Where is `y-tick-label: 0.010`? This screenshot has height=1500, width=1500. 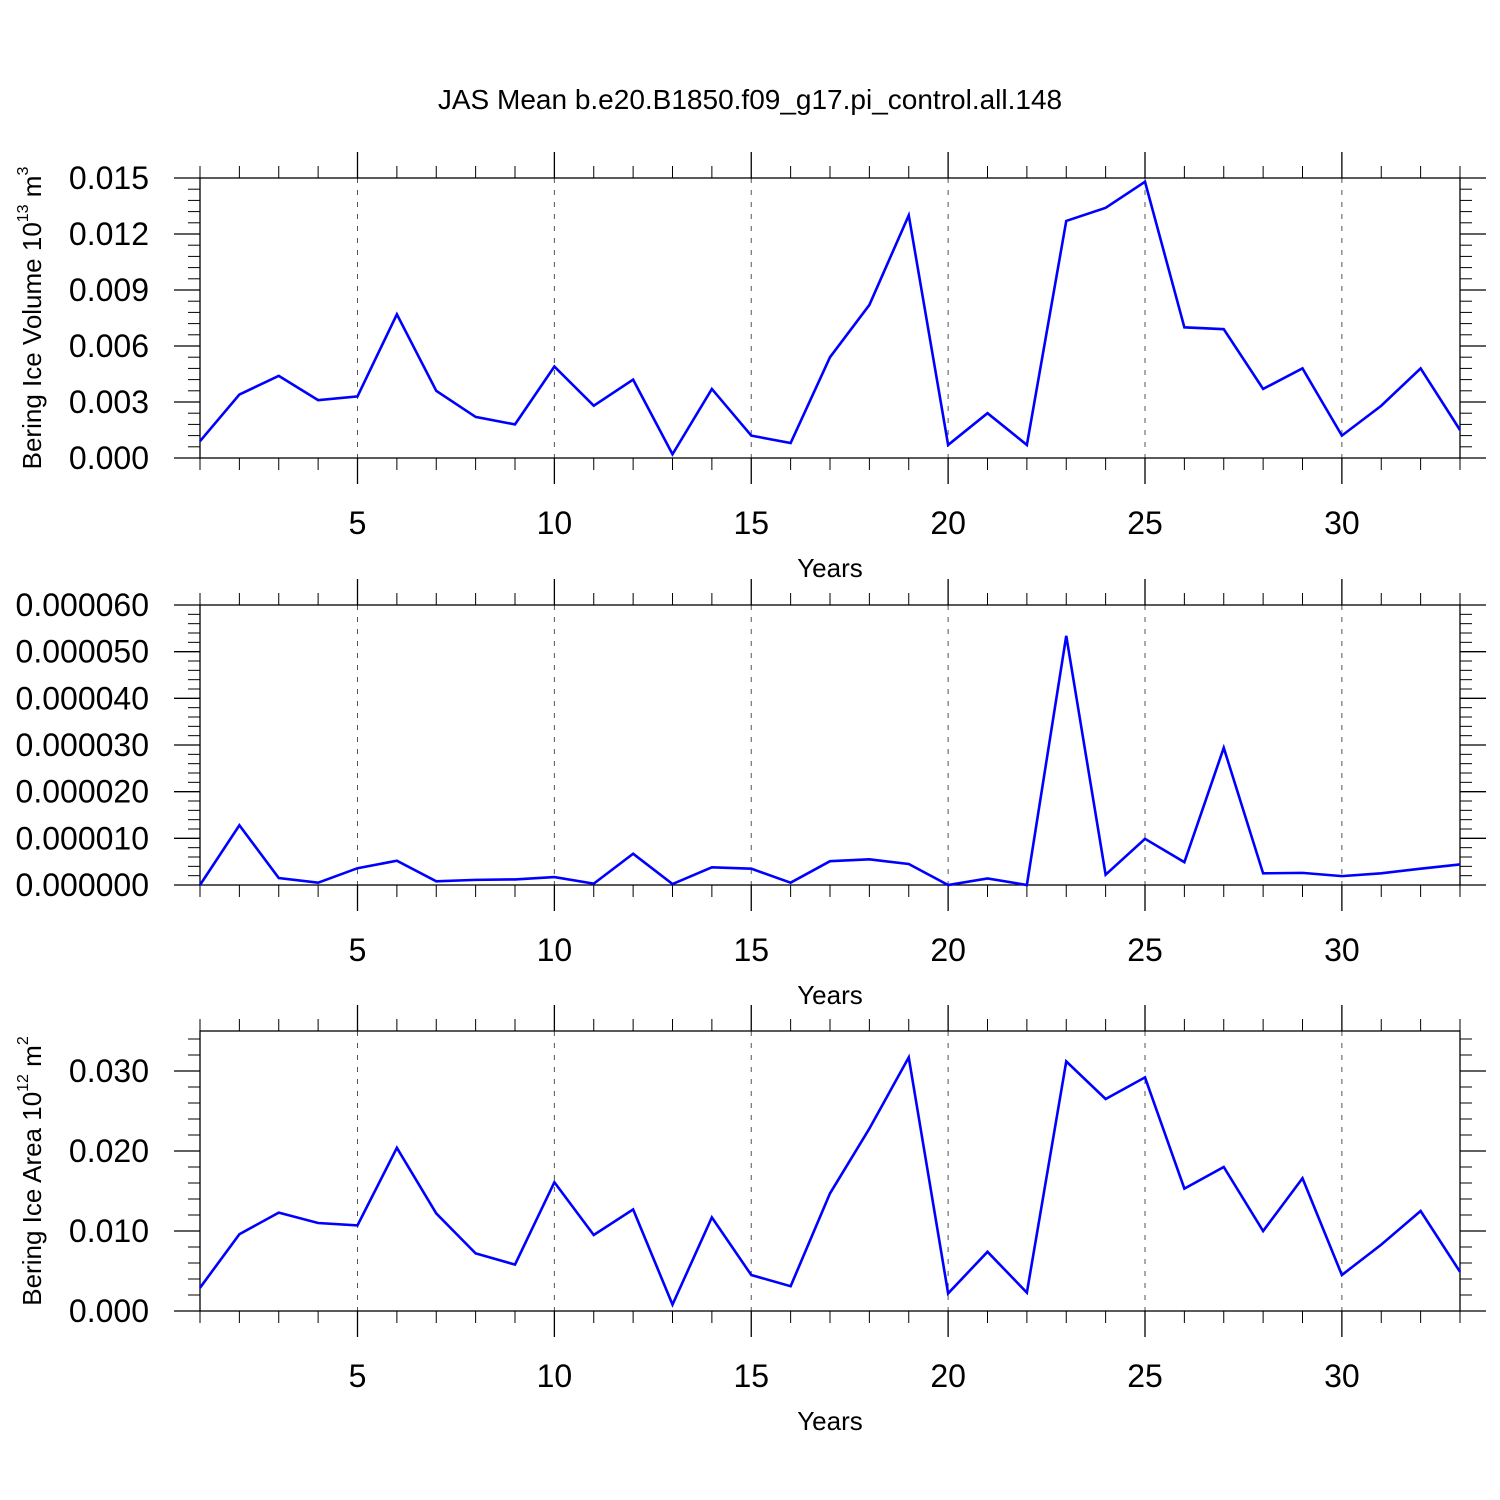 y-tick-label: 0.010 is located at coordinates (109, 1231).